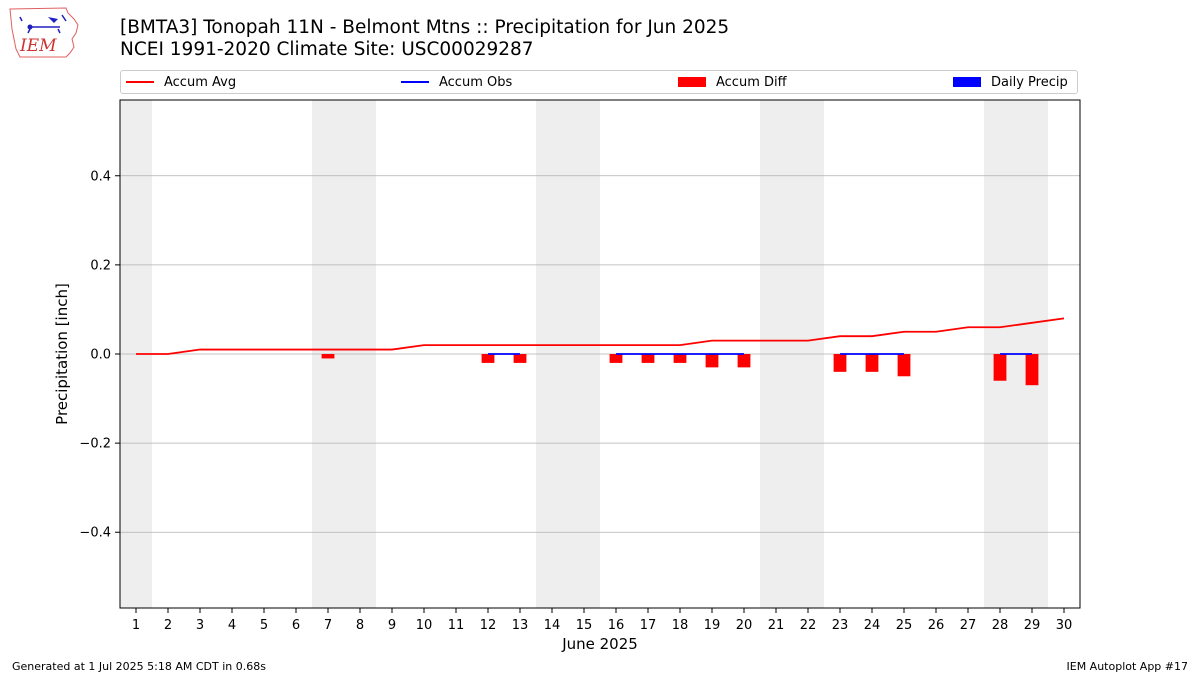  I want to click on y-tick-label: 0.0, so click(100, 355).